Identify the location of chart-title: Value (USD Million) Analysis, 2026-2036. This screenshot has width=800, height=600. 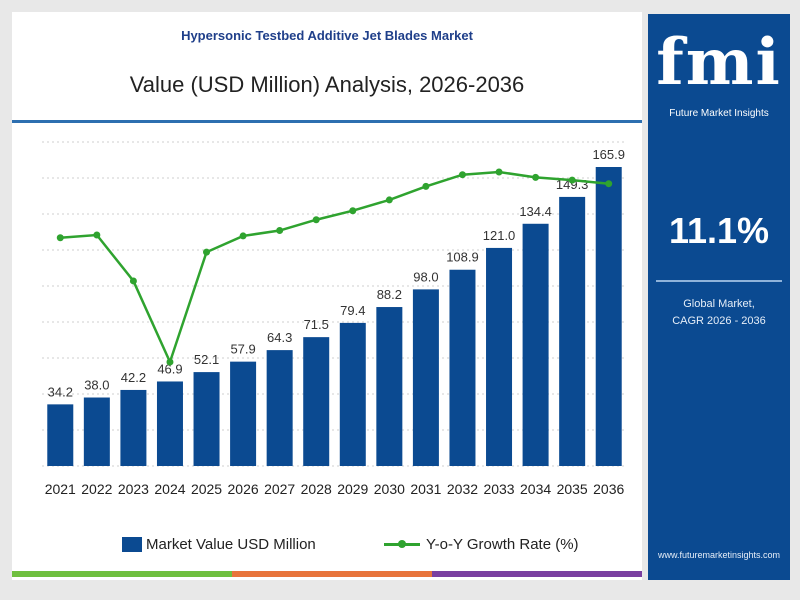
(327, 84).